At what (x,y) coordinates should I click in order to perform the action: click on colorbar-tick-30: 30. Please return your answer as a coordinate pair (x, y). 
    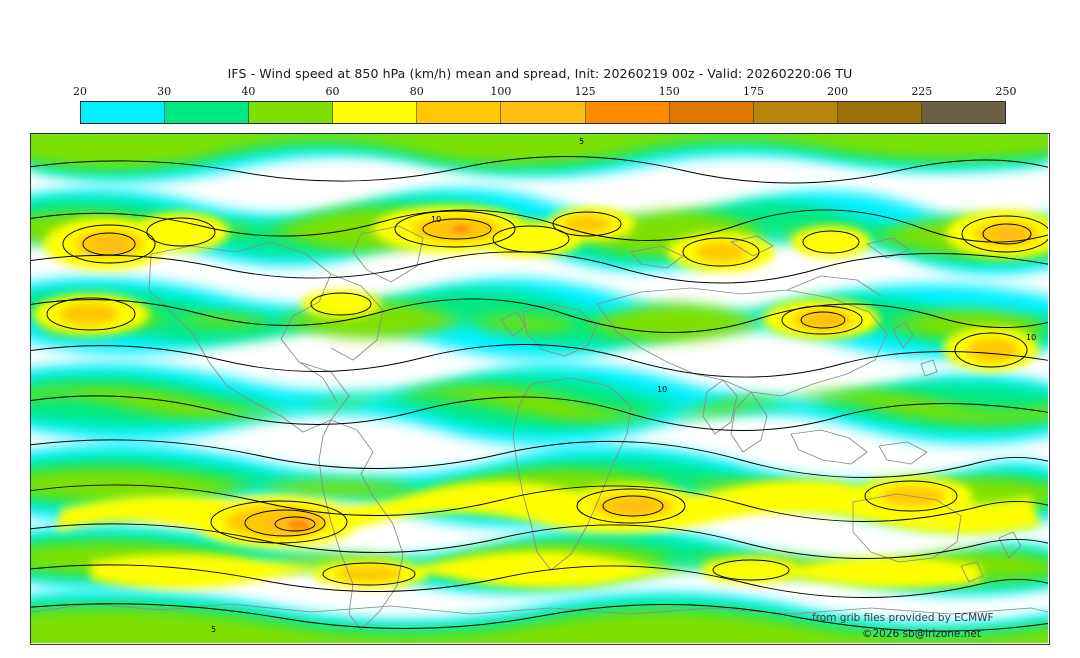
    Looking at the image, I should click on (164, 91).